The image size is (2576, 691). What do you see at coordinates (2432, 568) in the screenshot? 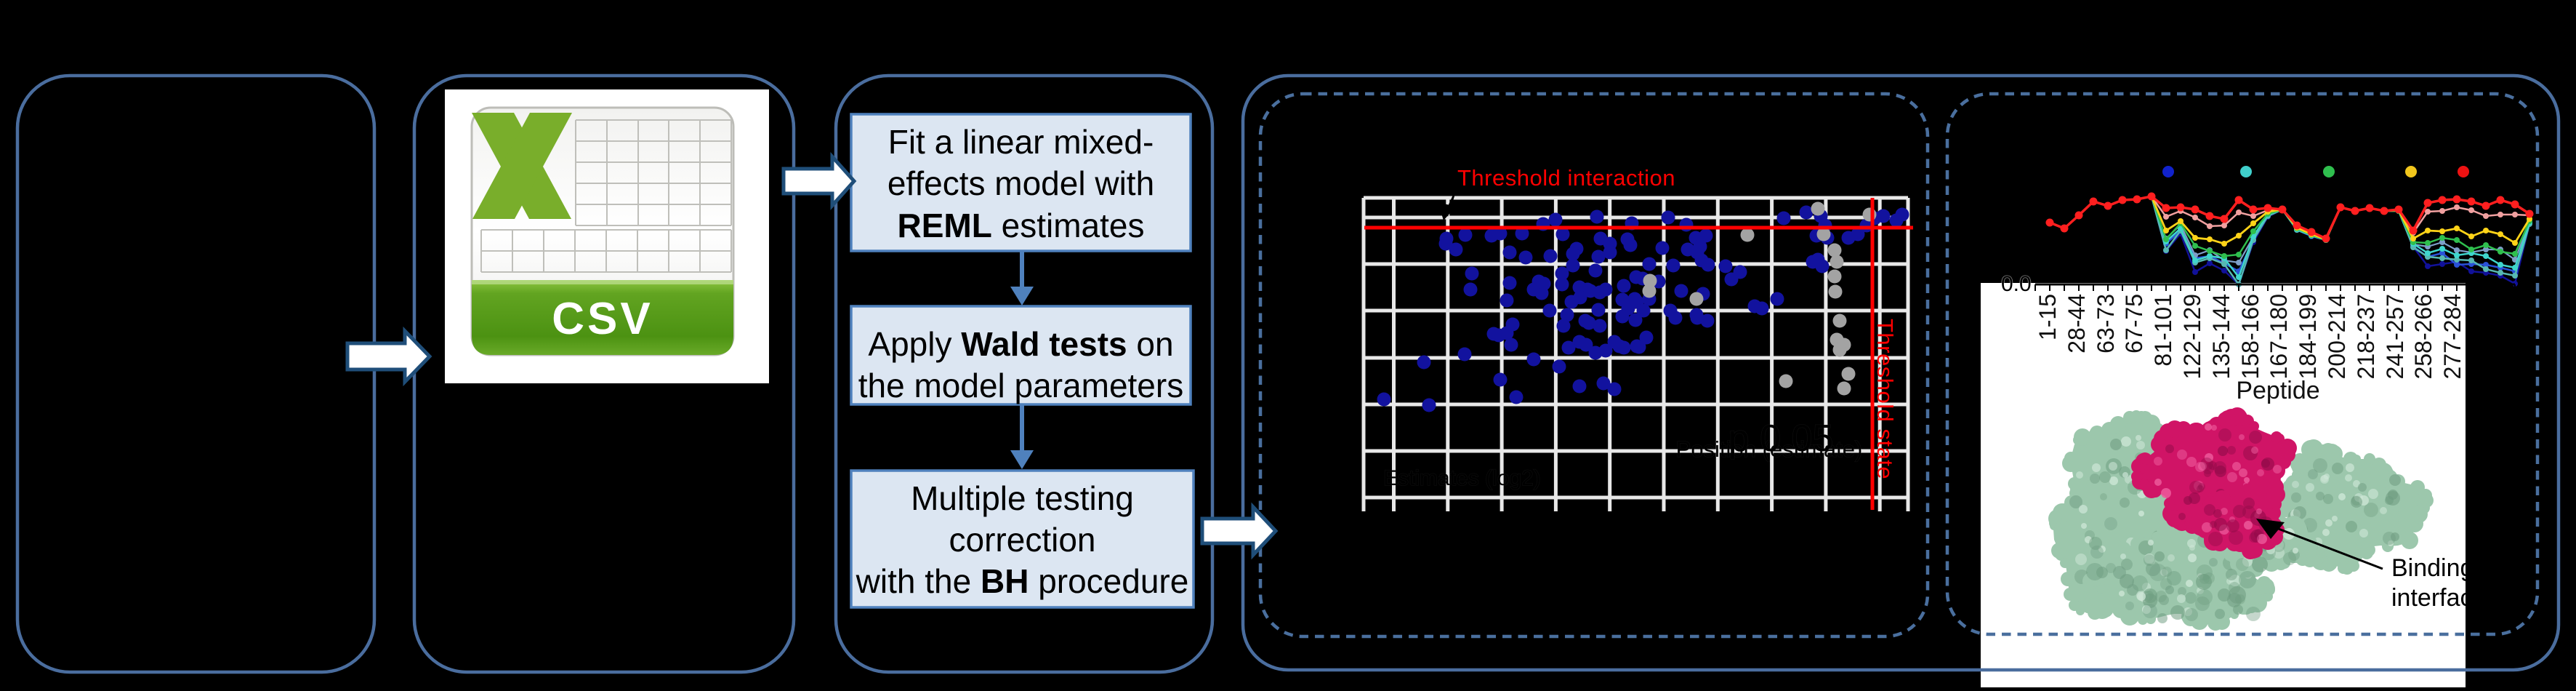
I see `svg-text: Binding` at bounding box center [2432, 568].